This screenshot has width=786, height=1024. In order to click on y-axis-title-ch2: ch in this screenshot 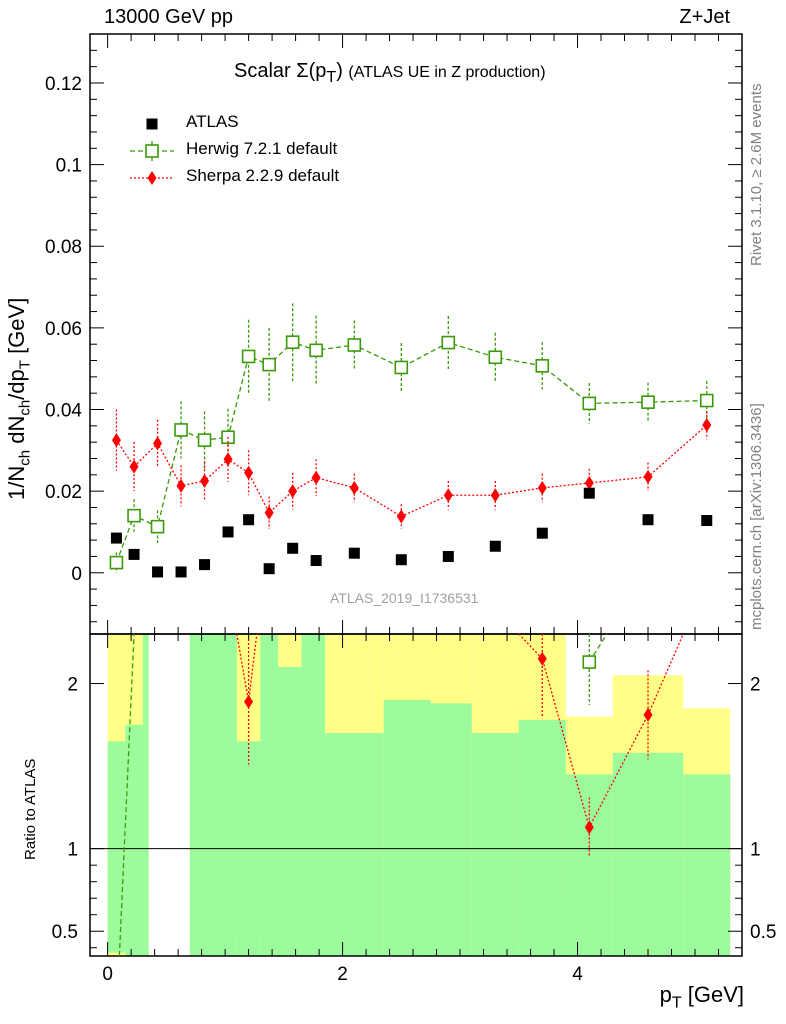, I will do `click(25, 407)`.